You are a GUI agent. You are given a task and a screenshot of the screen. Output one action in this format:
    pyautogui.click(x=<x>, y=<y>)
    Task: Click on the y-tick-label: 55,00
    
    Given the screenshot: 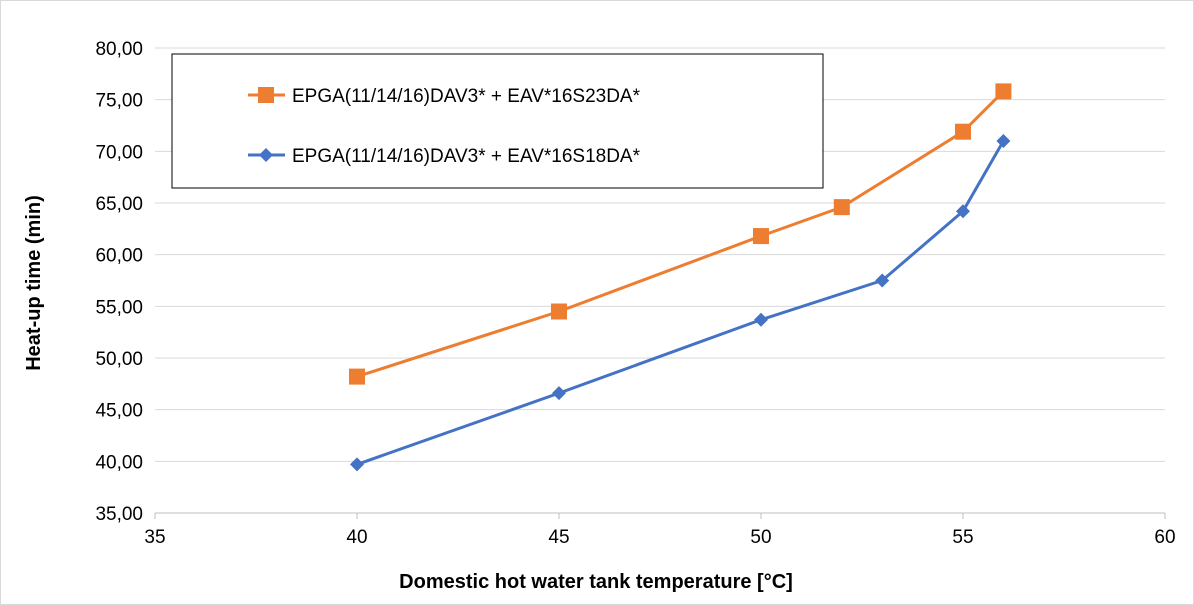 What is the action you would take?
    pyautogui.click(x=119, y=307)
    